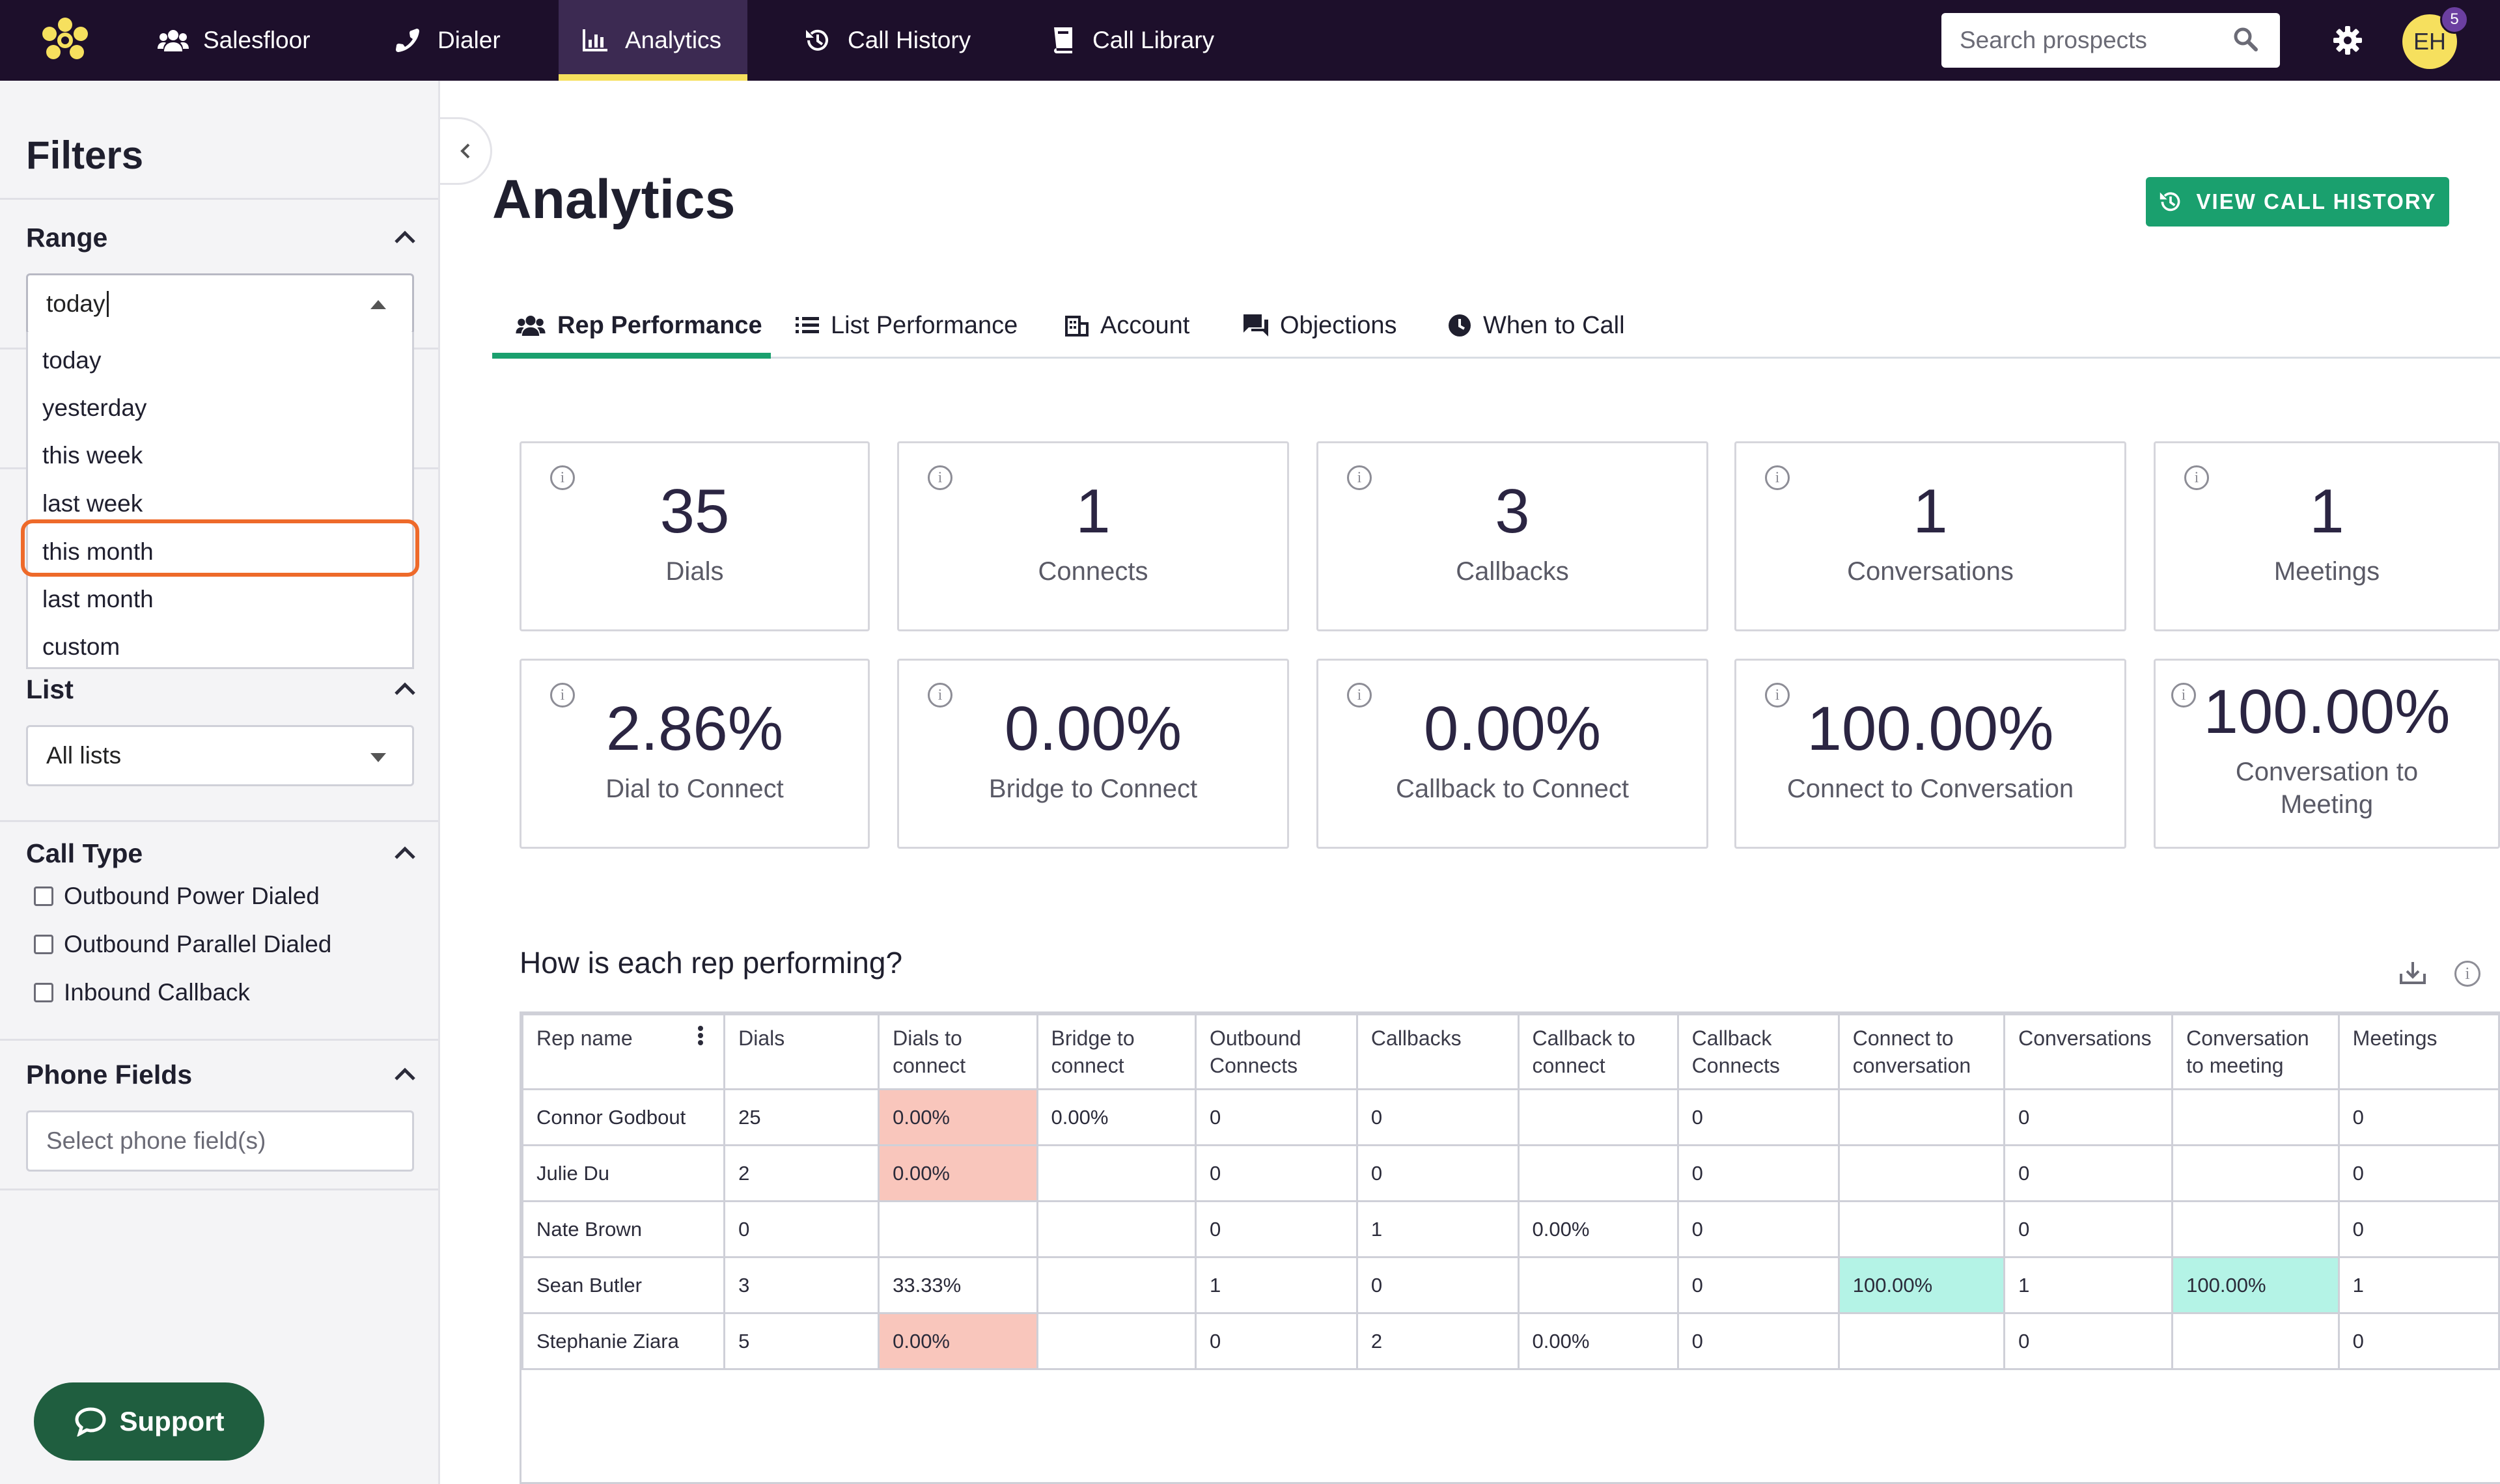 Image resolution: width=2500 pixels, height=1484 pixels. Describe the element at coordinates (81, 646) in the screenshot. I see `dropdown-option-custom: custom` at that location.